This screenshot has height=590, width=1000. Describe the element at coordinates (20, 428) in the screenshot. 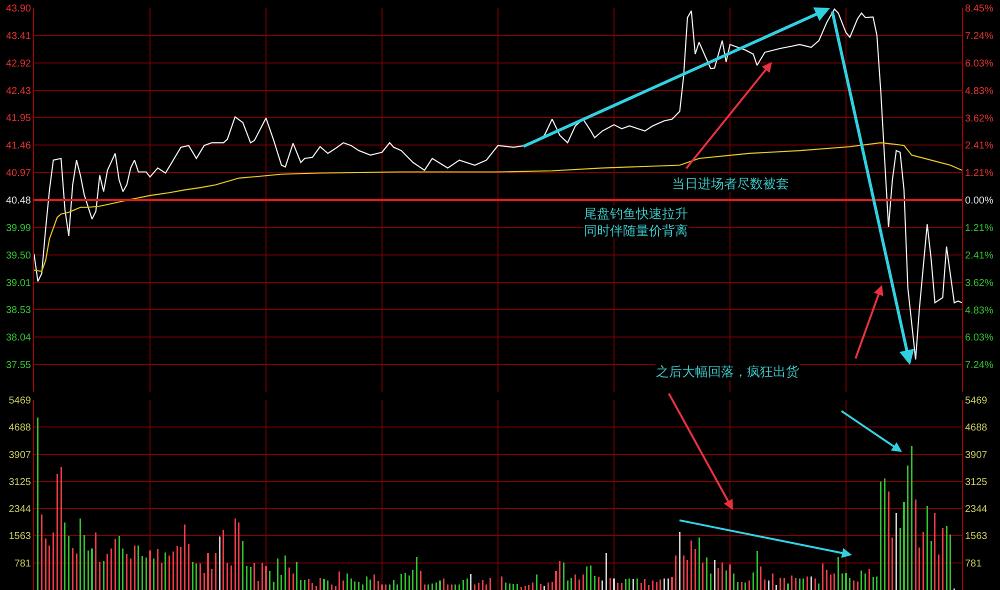

I see `y-tick-label: 4688` at that location.